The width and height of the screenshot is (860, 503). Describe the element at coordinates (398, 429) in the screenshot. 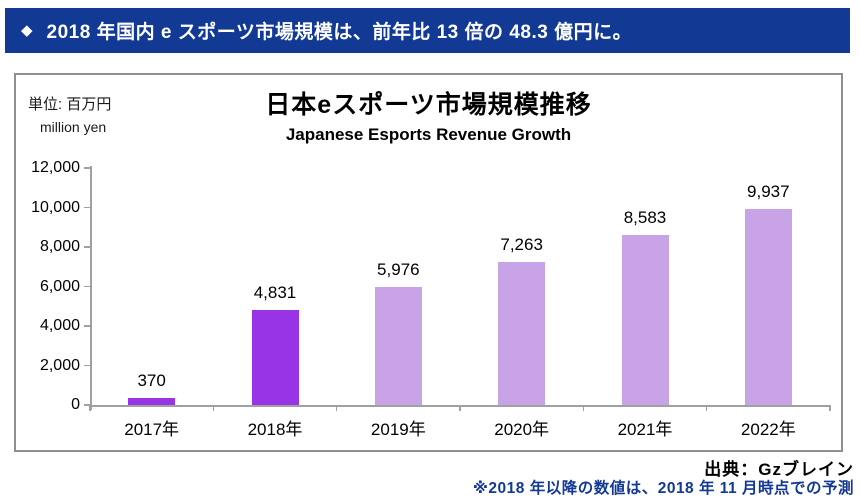

I see `x-axis-label: 2019年` at that location.